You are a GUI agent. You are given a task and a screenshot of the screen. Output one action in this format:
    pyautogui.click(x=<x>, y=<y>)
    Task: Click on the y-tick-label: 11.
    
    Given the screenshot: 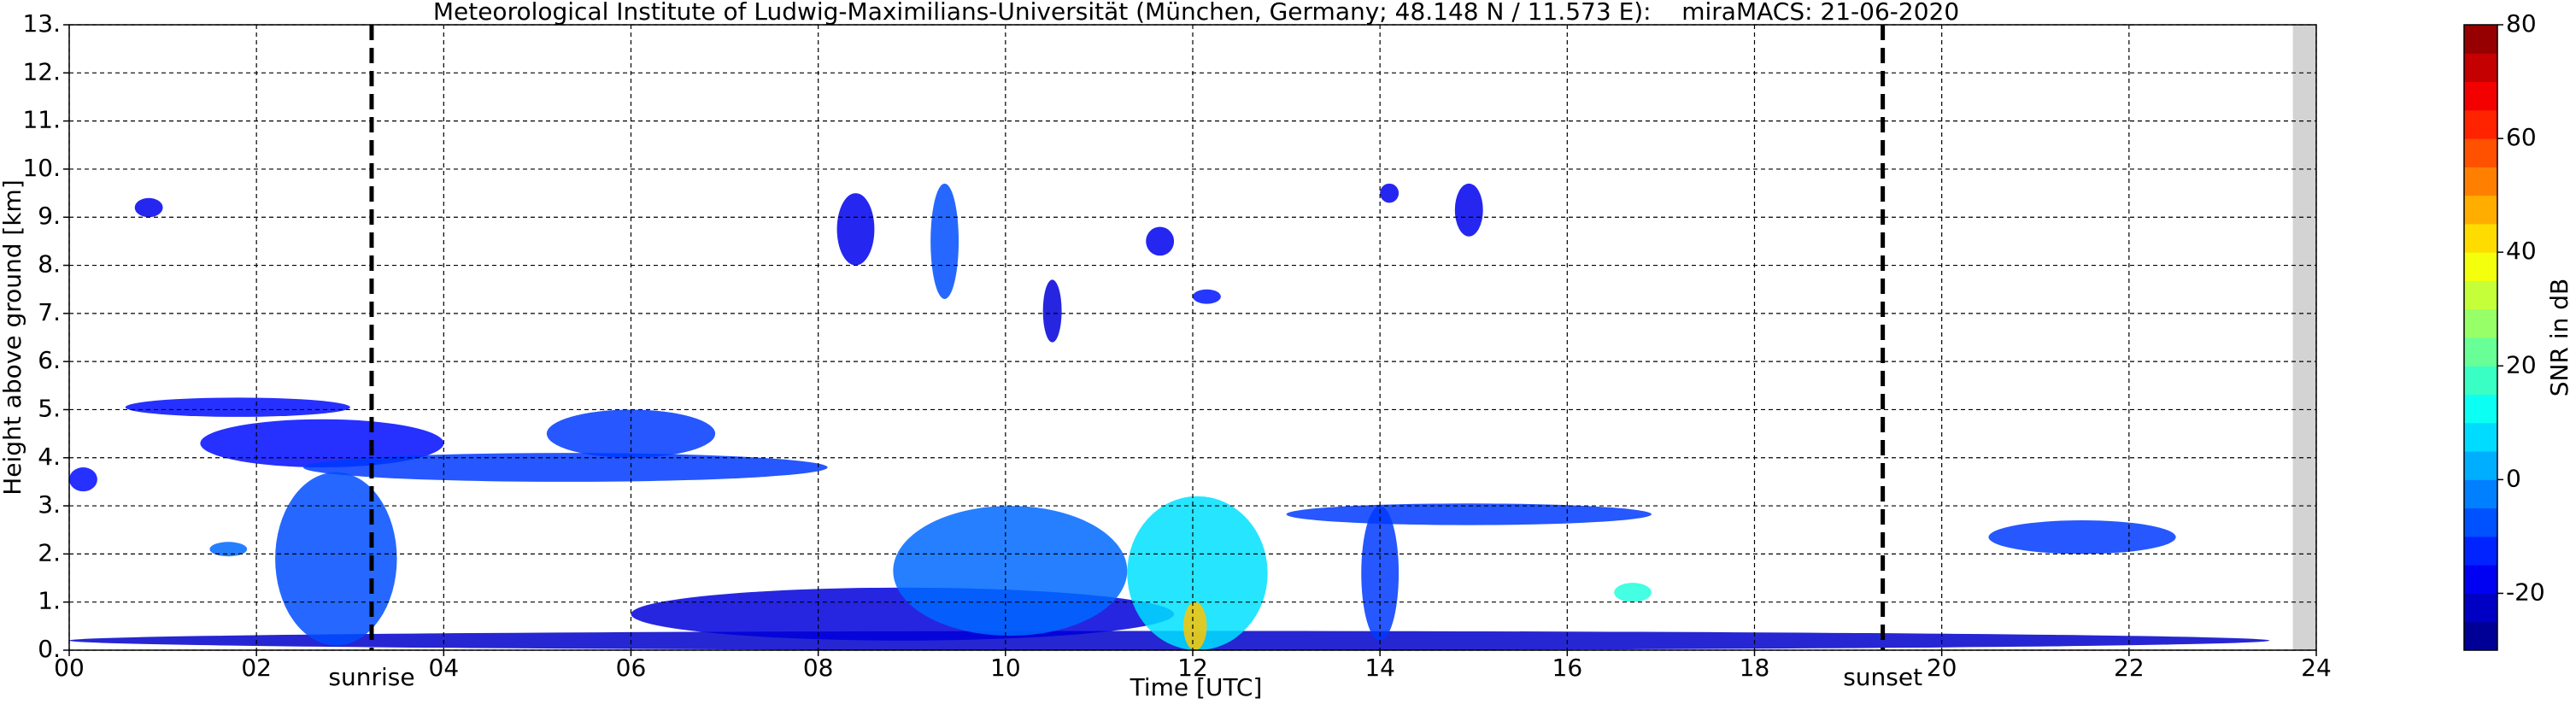 What is the action you would take?
    pyautogui.click(x=41, y=120)
    